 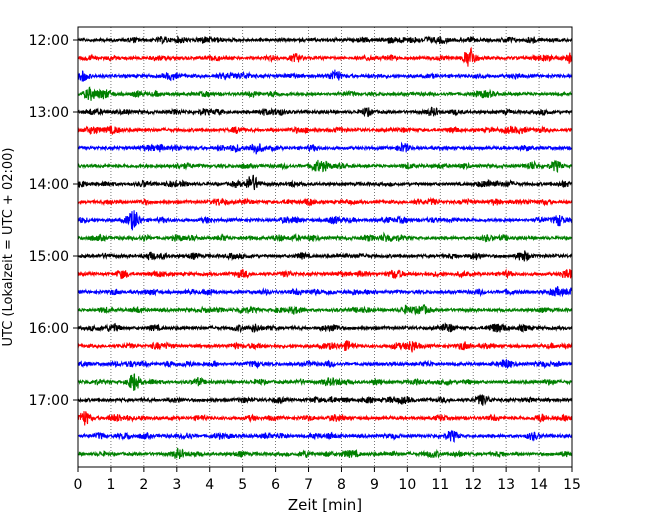 What do you see at coordinates (49, 185) in the screenshot?
I see `y-tick-label: 14:00` at bounding box center [49, 185].